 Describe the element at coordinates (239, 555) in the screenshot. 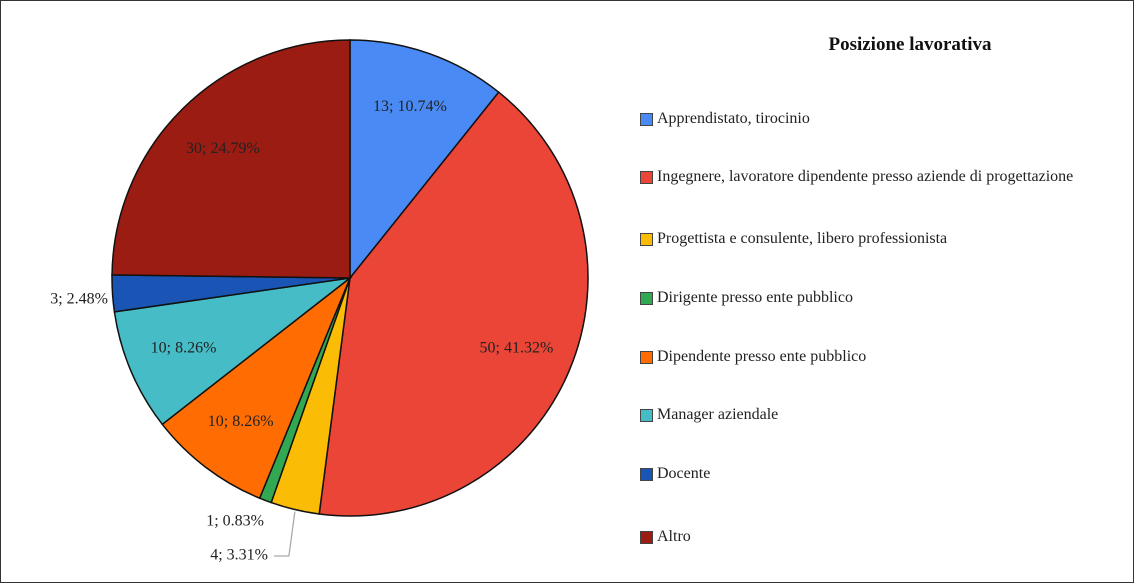

I see `data-label: 4; 3.31%` at that location.